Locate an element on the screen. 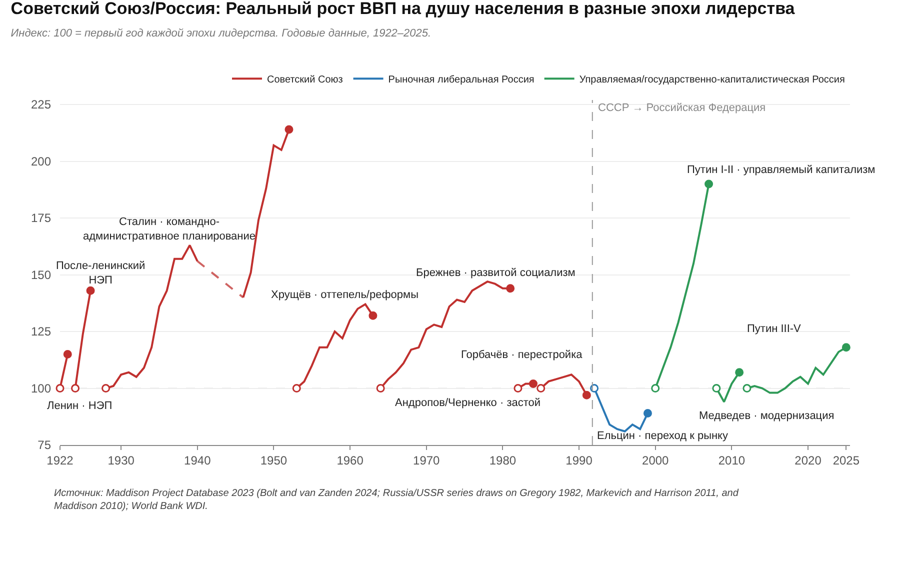  annotation: Ельцин · переход к рынку is located at coordinates (662, 436).